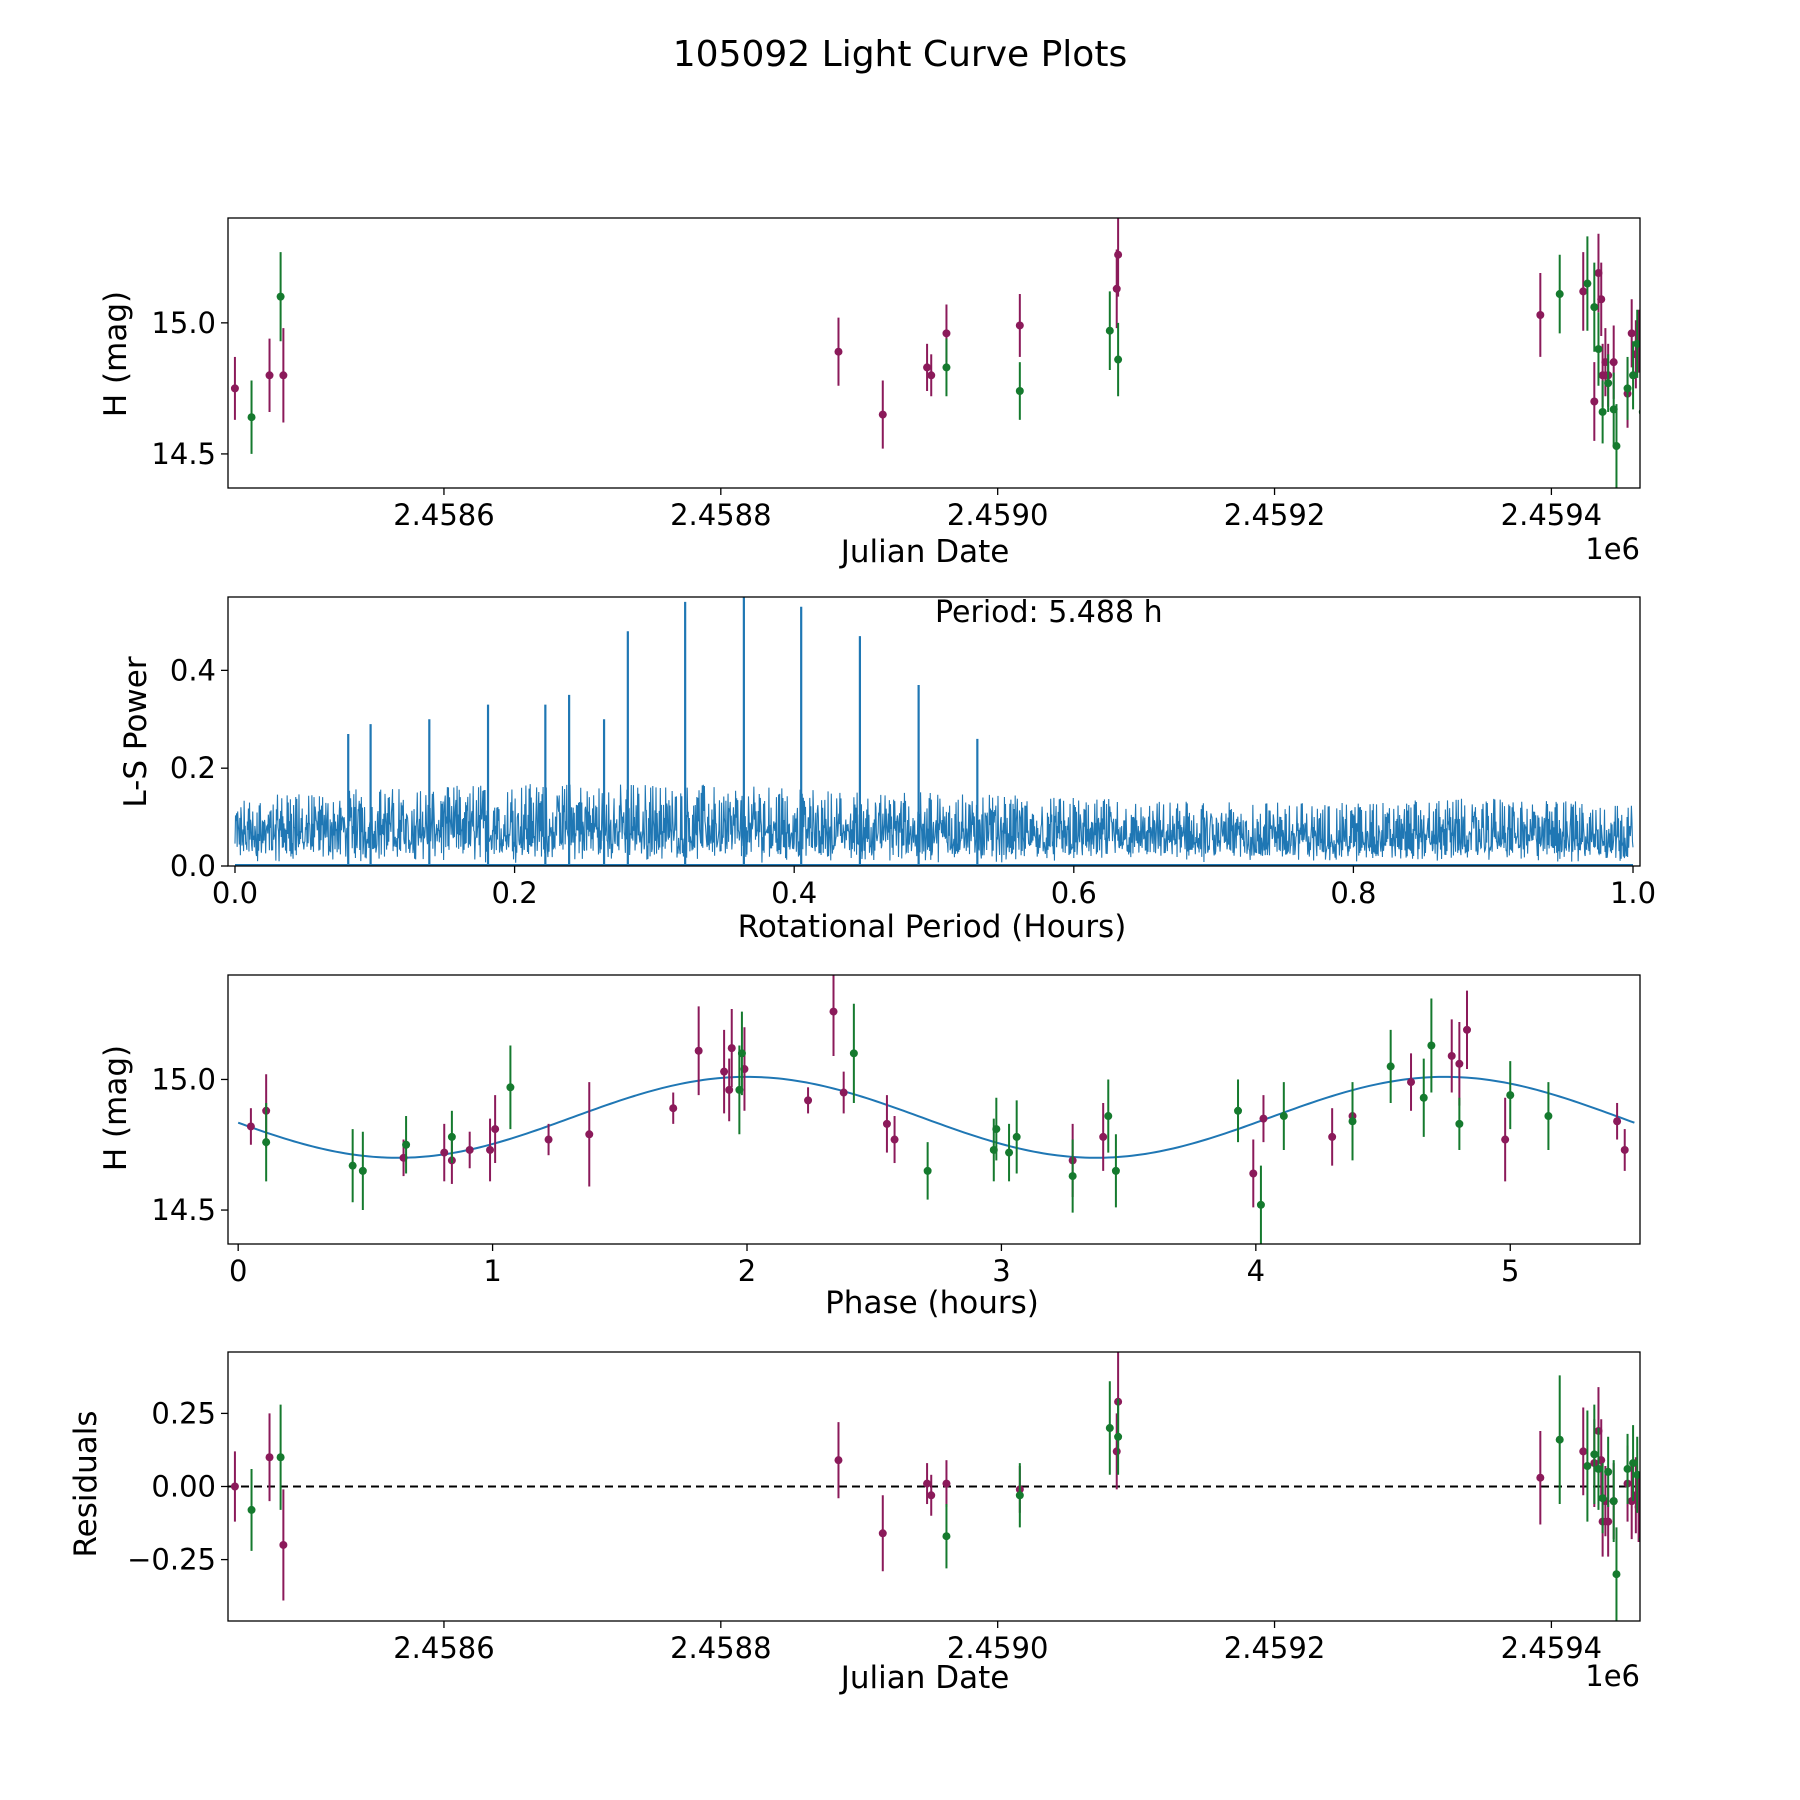 The width and height of the screenshot is (1800, 1800). I want to click on light-curve-ytick-label: 15.0, so click(183, 323).